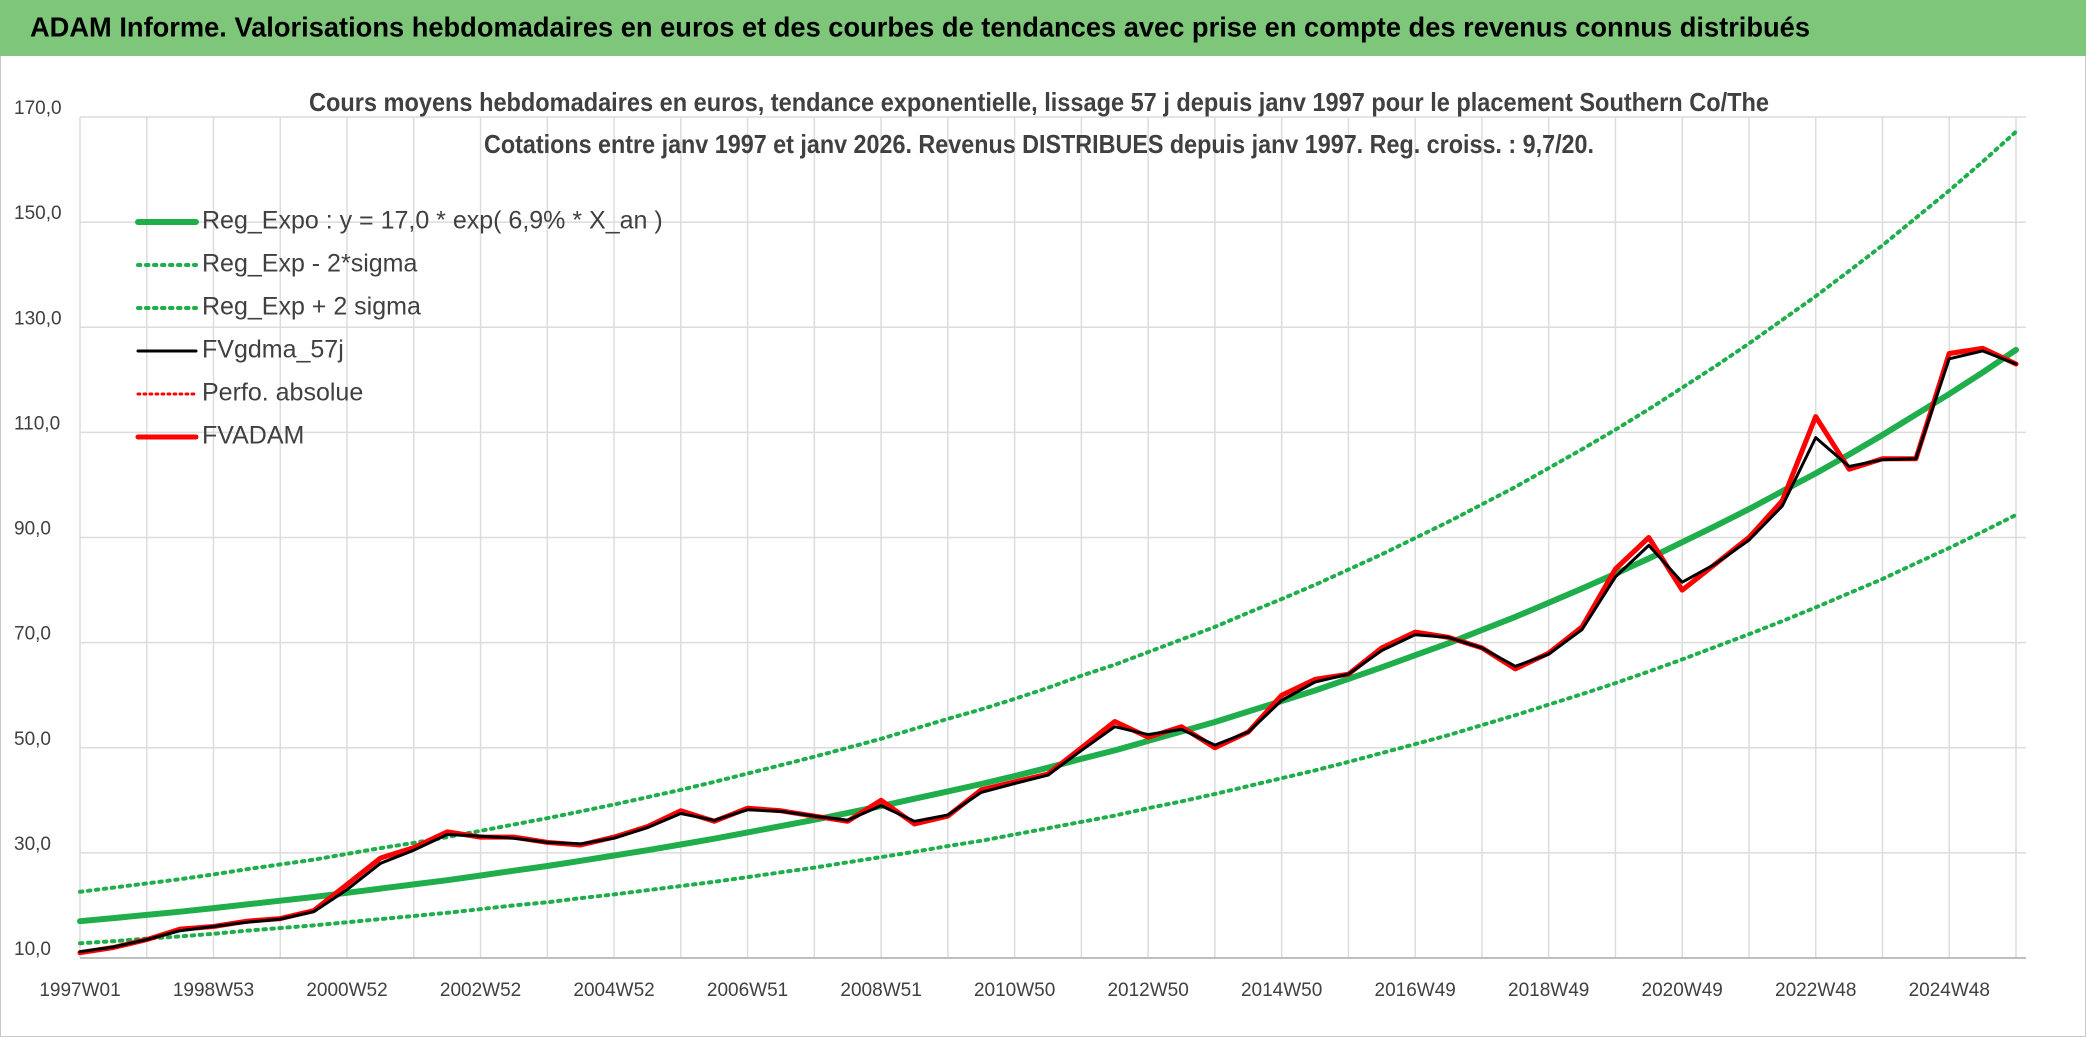 The height and width of the screenshot is (1037, 2086). I want to click on y-tick-label: 110,0, so click(37, 423).